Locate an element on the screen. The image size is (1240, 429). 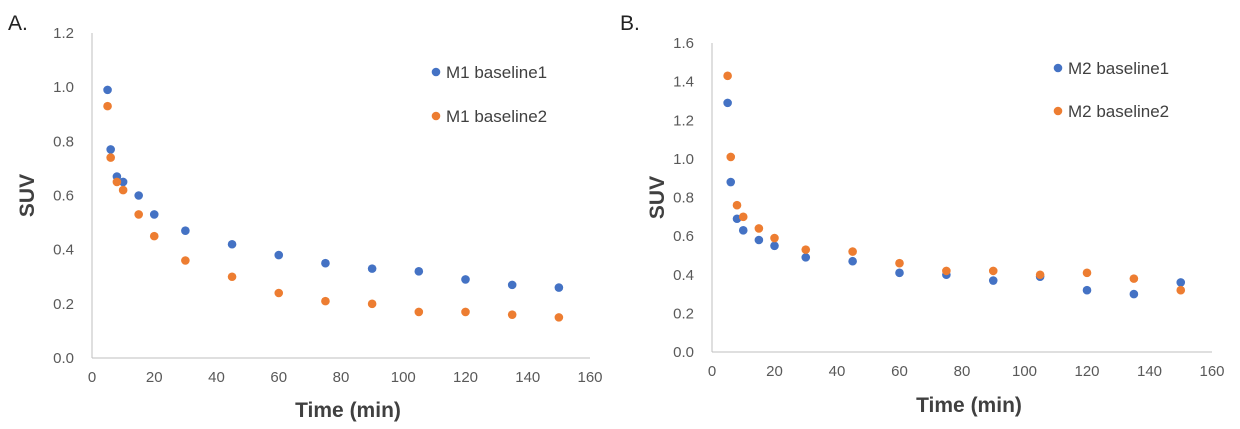
legend-label: M2 baseline2 is located at coordinates (1118, 111).